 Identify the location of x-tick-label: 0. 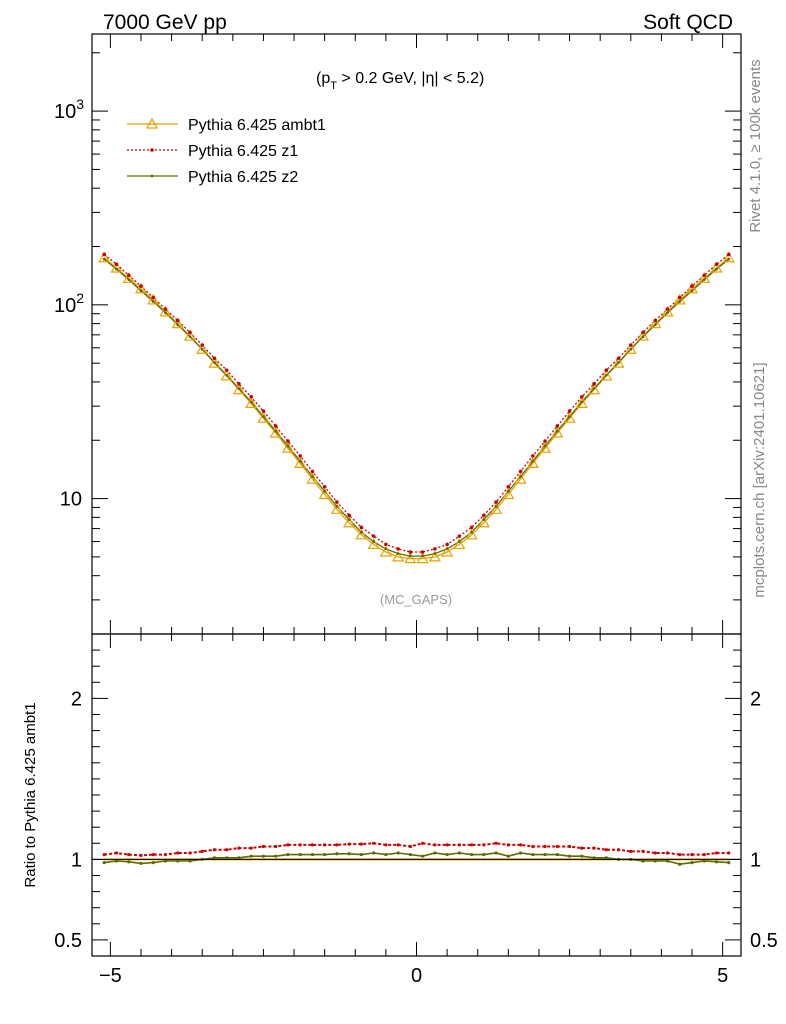
(416, 976).